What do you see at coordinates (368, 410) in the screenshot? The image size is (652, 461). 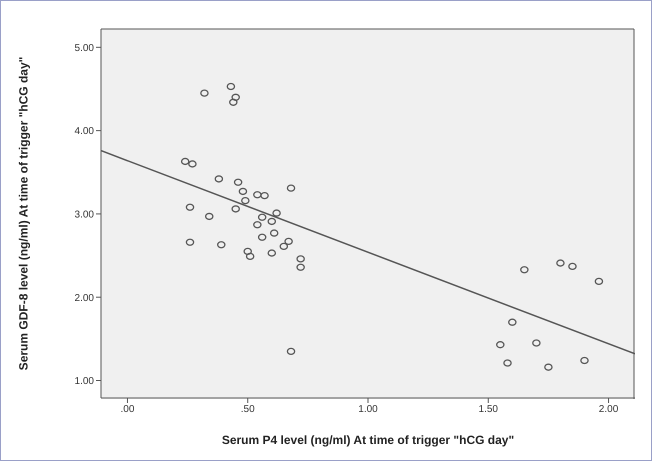 I see `x-tick-label: 1.00` at bounding box center [368, 410].